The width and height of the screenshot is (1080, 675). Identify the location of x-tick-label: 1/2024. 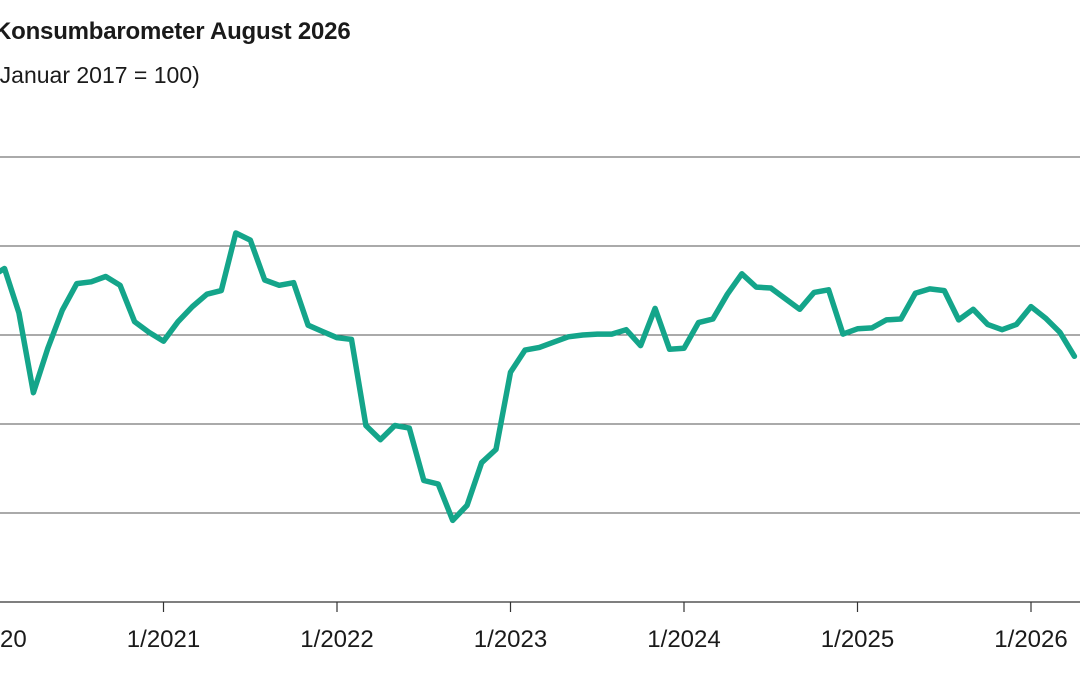
(683, 639).